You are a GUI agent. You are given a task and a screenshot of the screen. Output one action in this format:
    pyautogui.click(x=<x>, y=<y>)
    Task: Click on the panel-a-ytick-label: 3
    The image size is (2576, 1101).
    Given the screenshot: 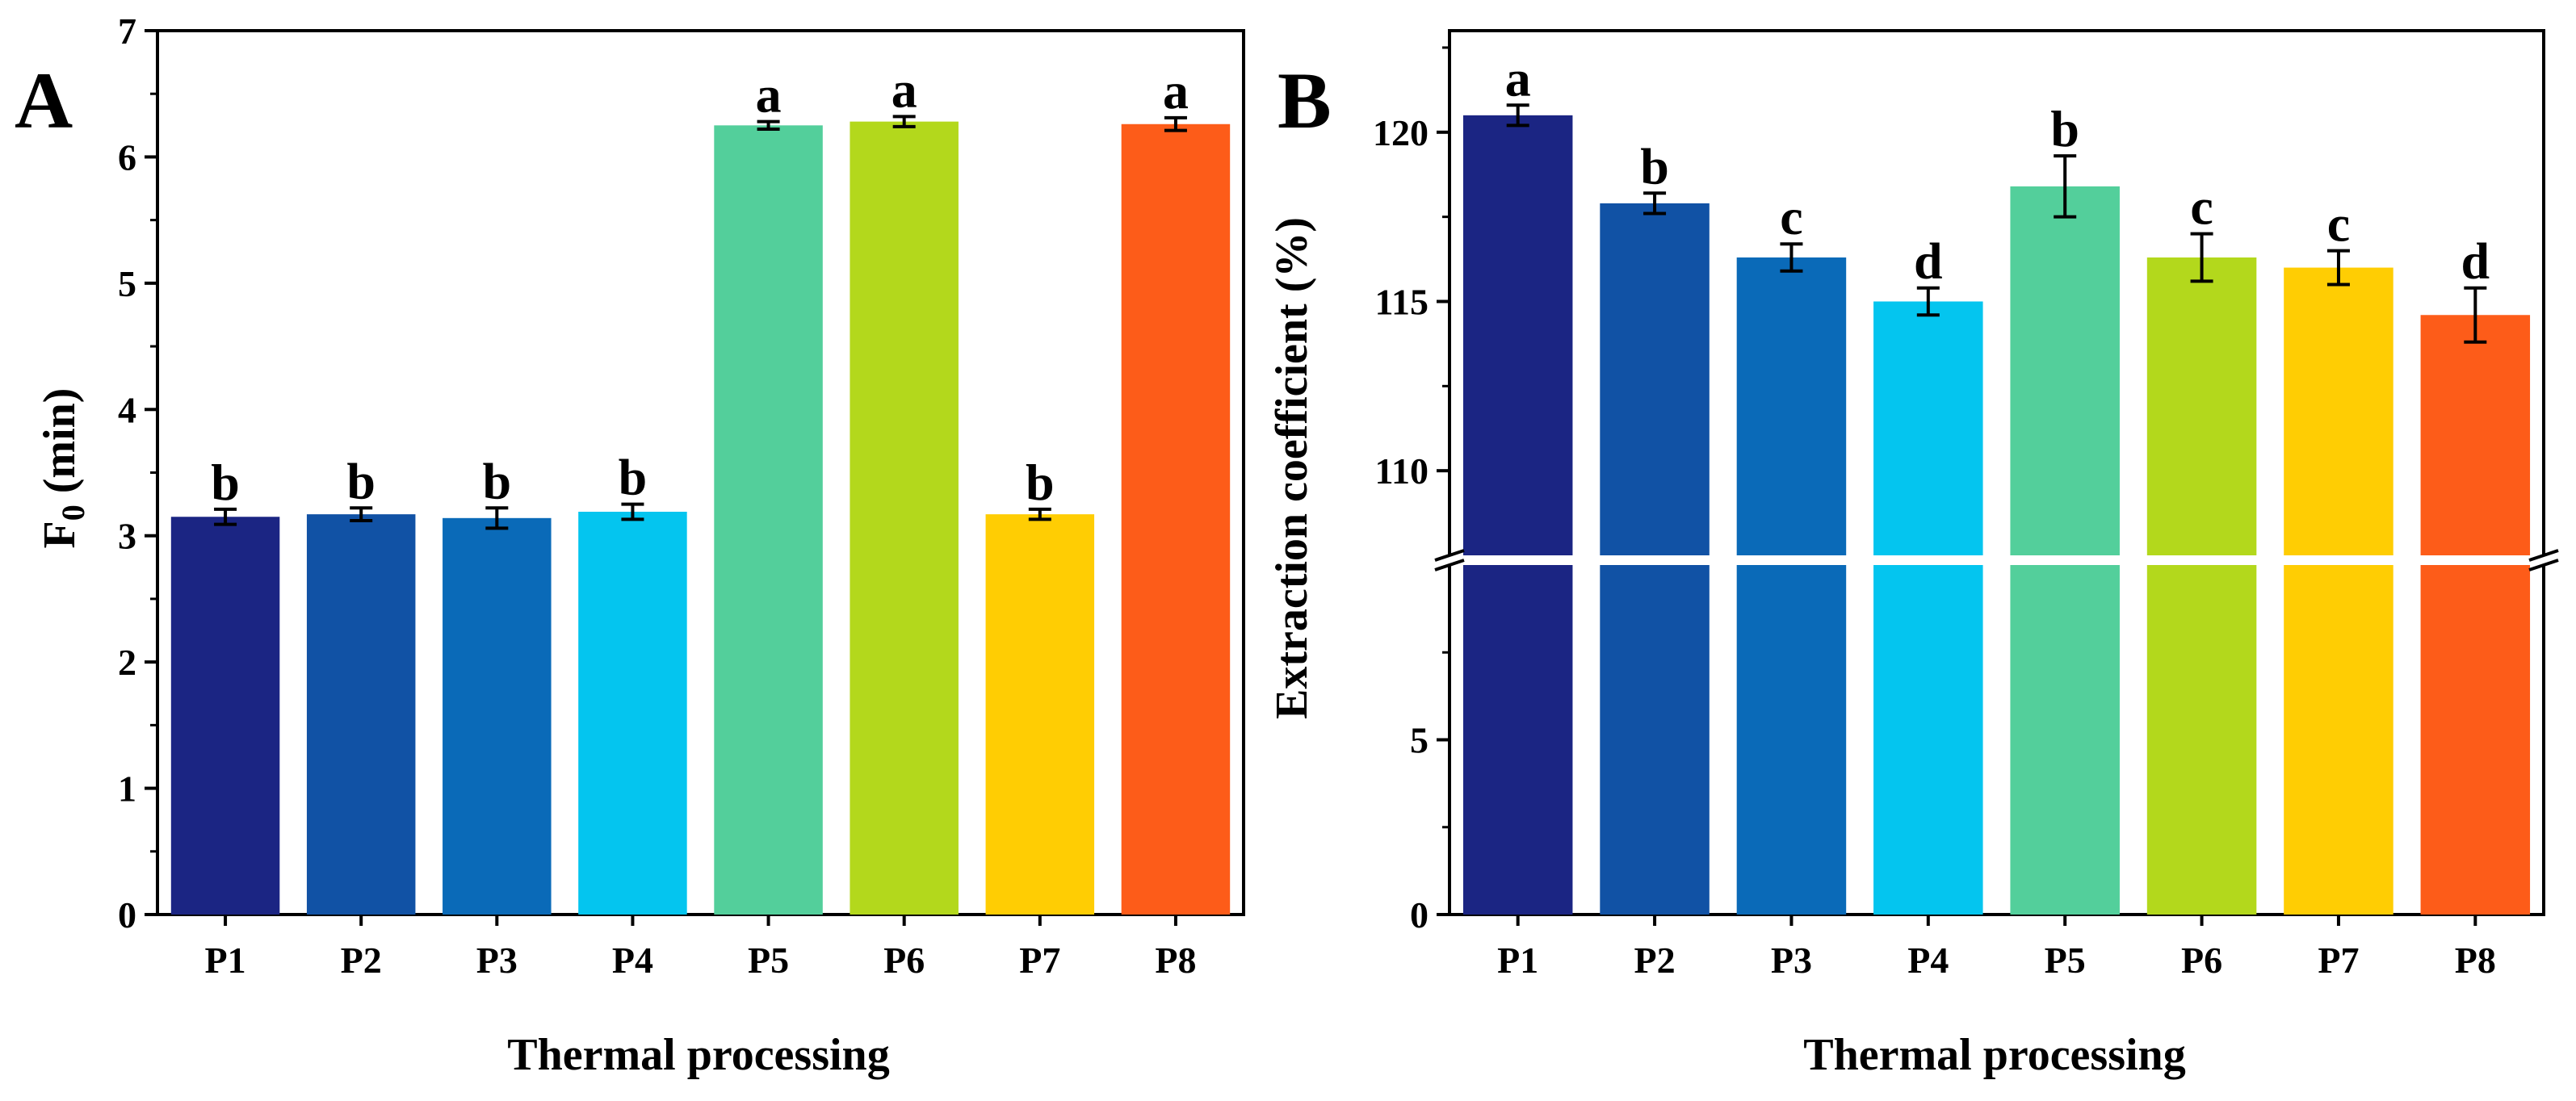 What is the action you would take?
    pyautogui.click(x=127, y=536)
    